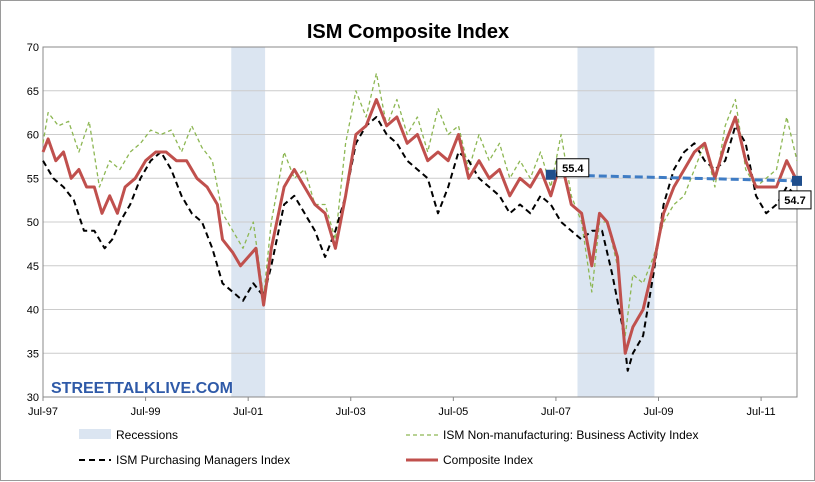 The height and width of the screenshot is (482, 815). I want to click on watermark-text: STREETTALKLIVE.COM, so click(142, 388).